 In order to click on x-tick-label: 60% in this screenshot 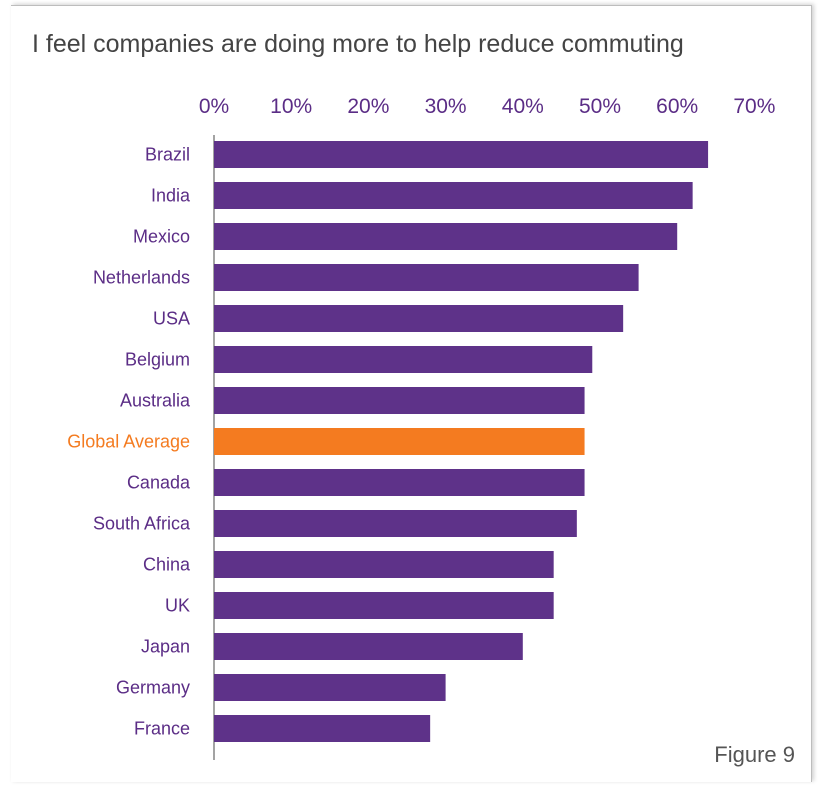, I will do `click(677, 106)`.